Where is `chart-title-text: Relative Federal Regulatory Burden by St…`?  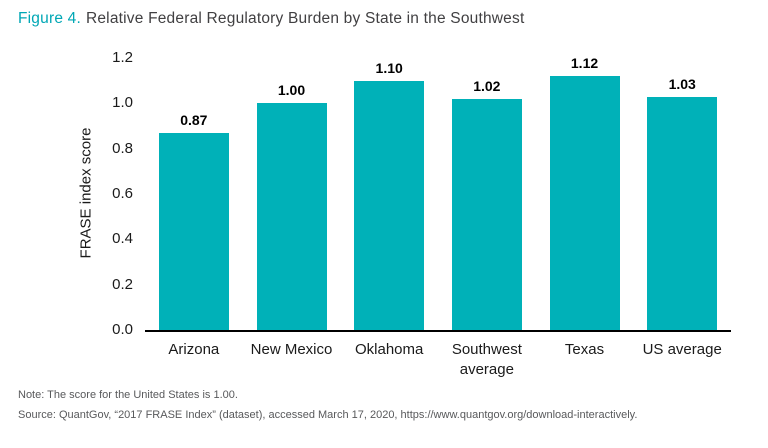
chart-title-text: Relative Federal Regulatory Burden by St… is located at coordinates (305, 18).